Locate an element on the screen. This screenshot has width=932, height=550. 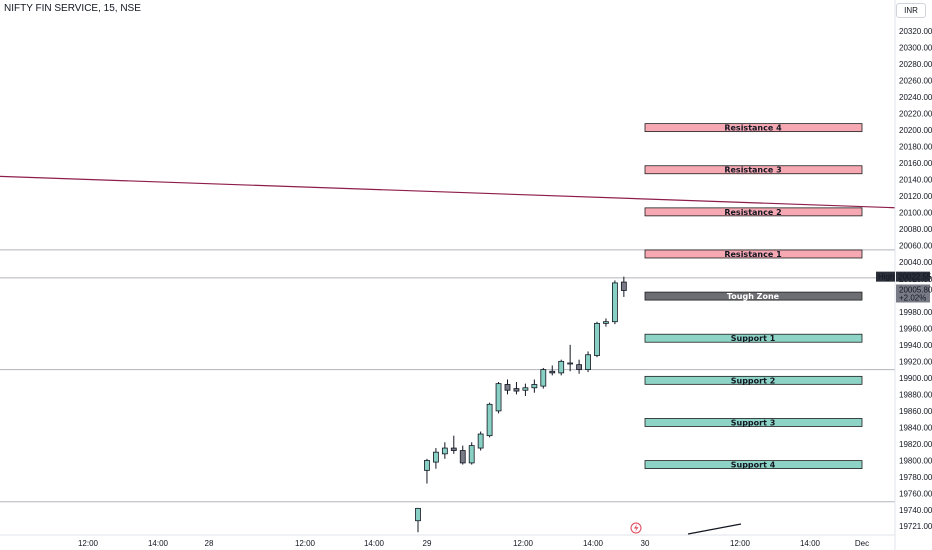
price-tick-label: 20040.00 is located at coordinates (915, 262).